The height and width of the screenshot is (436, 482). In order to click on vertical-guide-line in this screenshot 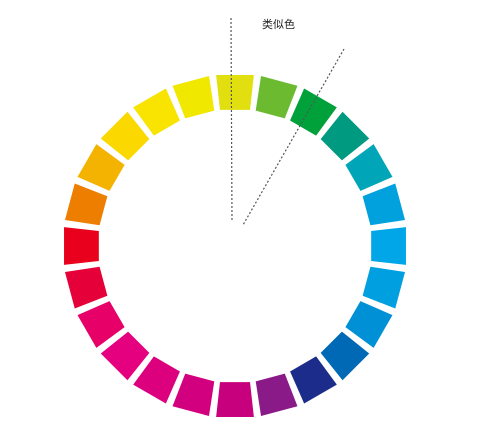, I will do `click(231, 120)`.